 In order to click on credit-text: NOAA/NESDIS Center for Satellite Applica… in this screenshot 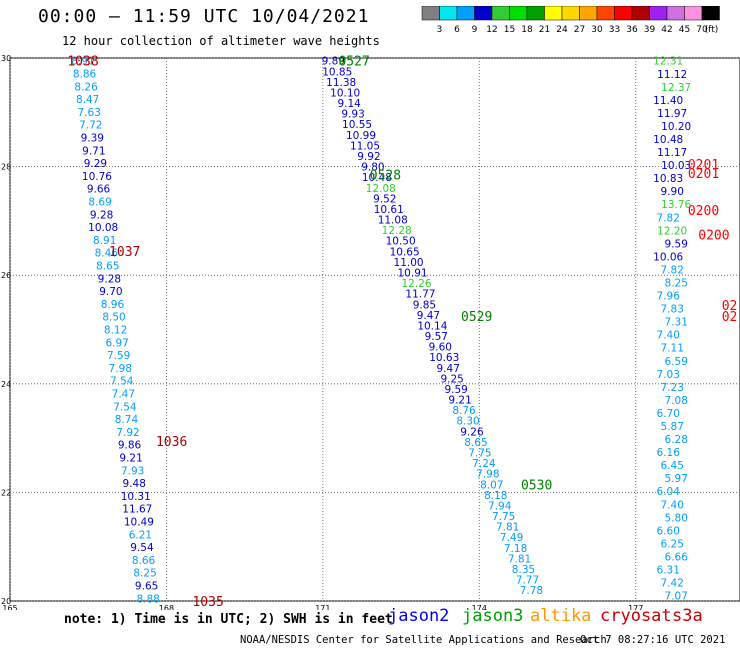, I will do `click(423, 640)`.